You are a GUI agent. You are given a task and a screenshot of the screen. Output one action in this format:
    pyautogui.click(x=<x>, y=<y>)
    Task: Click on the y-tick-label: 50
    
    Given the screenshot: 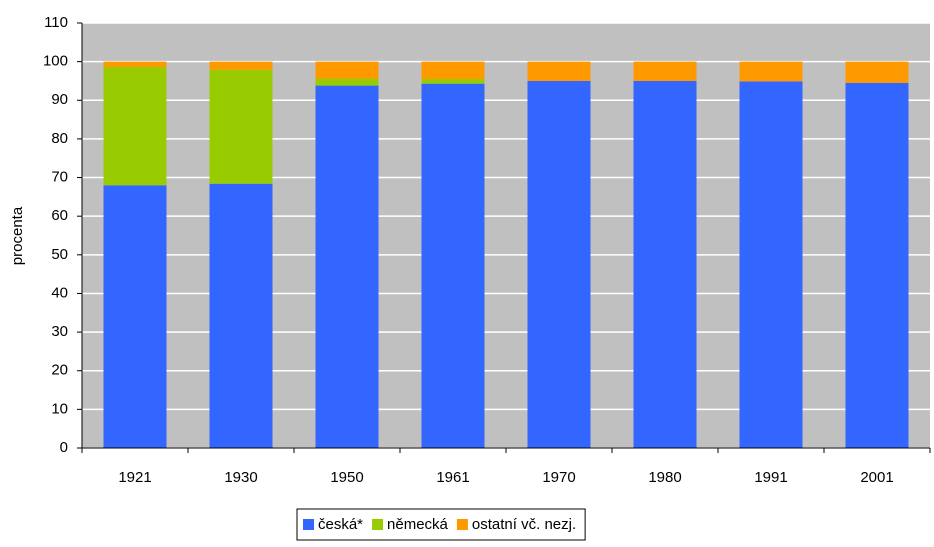 What is the action you would take?
    pyautogui.click(x=59, y=254)
    